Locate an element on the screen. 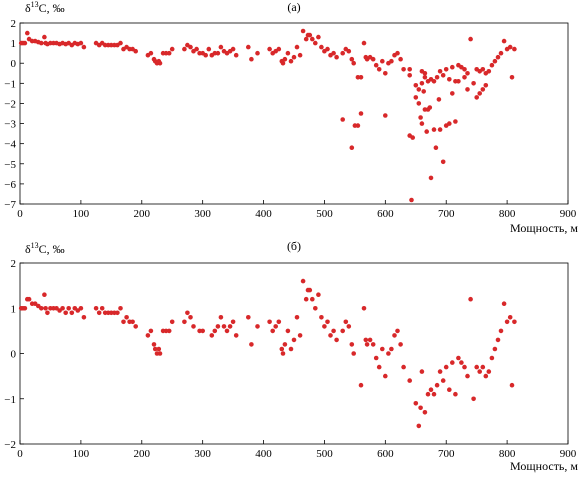 This screenshot has width=582, height=479. panel-a-y-tick-label: −2 is located at coordinates (10, 104).